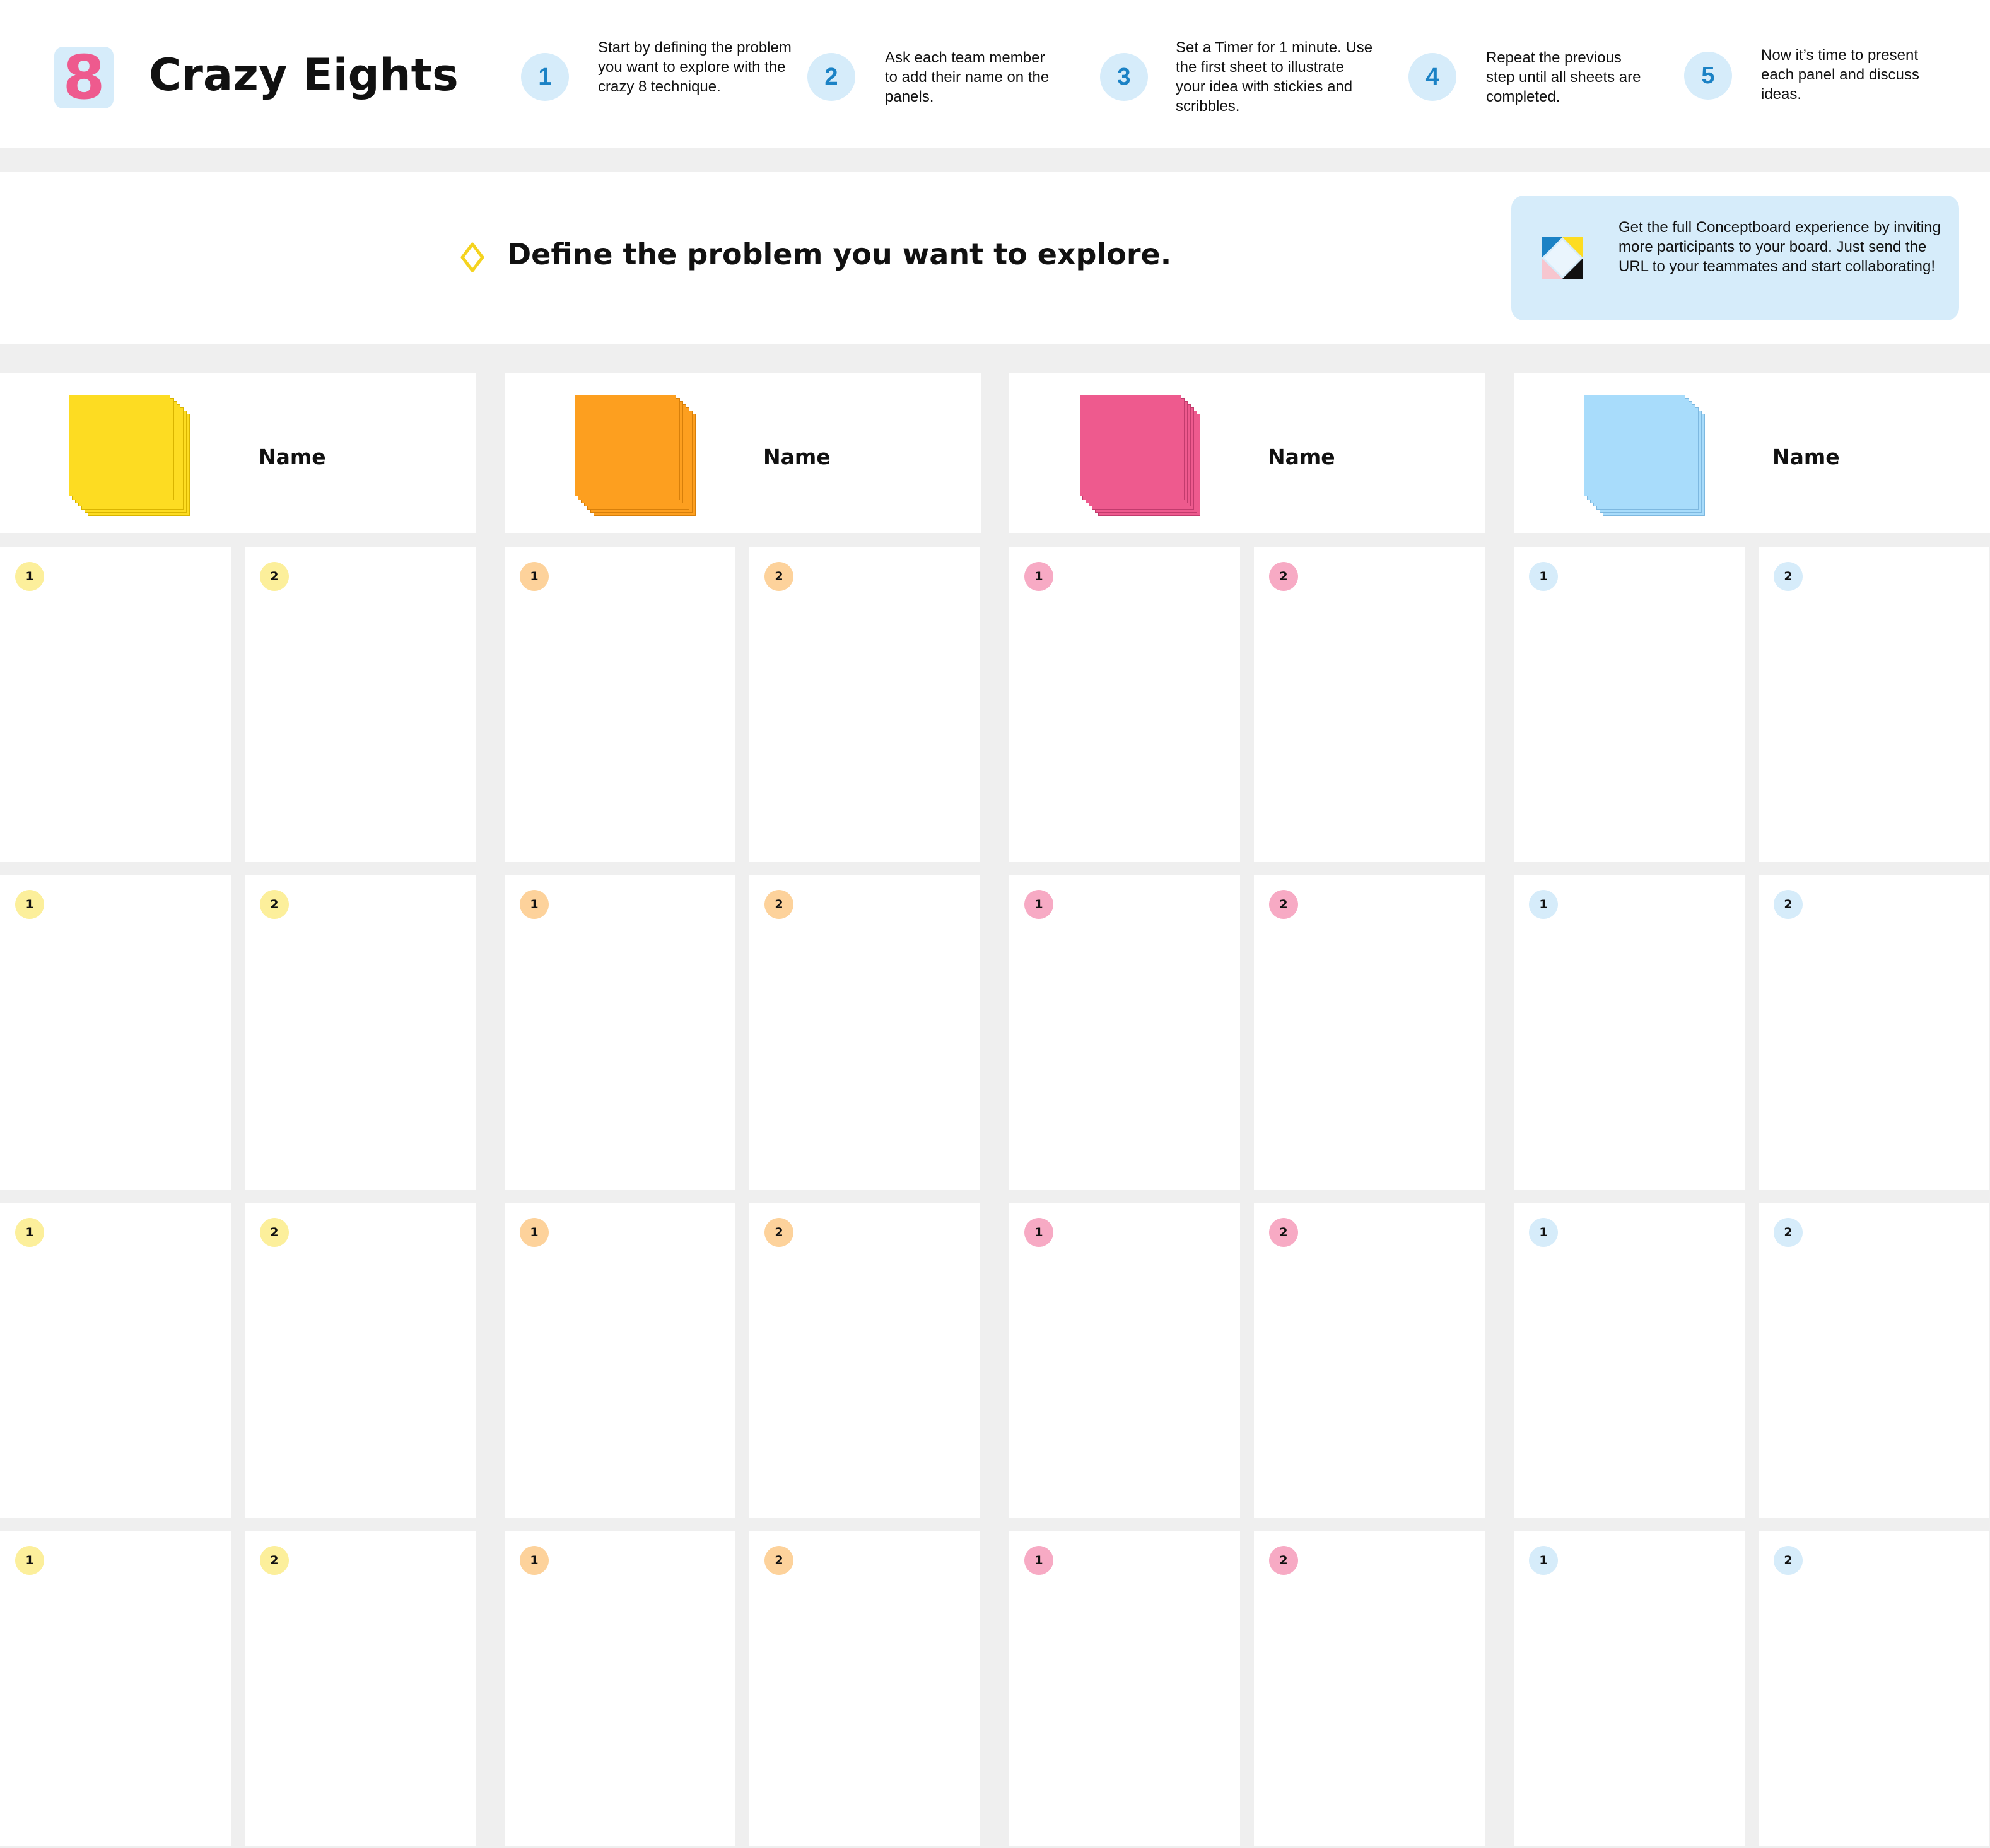  I want to click on logo-glyph: 8, so click(83, 77).